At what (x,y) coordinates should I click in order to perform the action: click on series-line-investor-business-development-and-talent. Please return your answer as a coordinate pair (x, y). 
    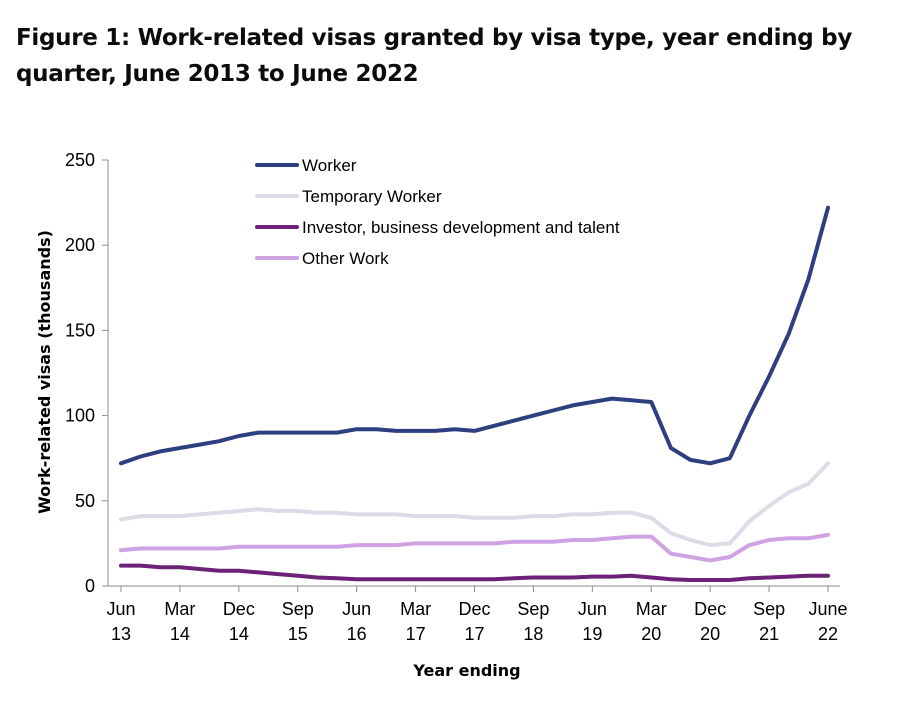
    Looking at the image, I should click on (474, 572).